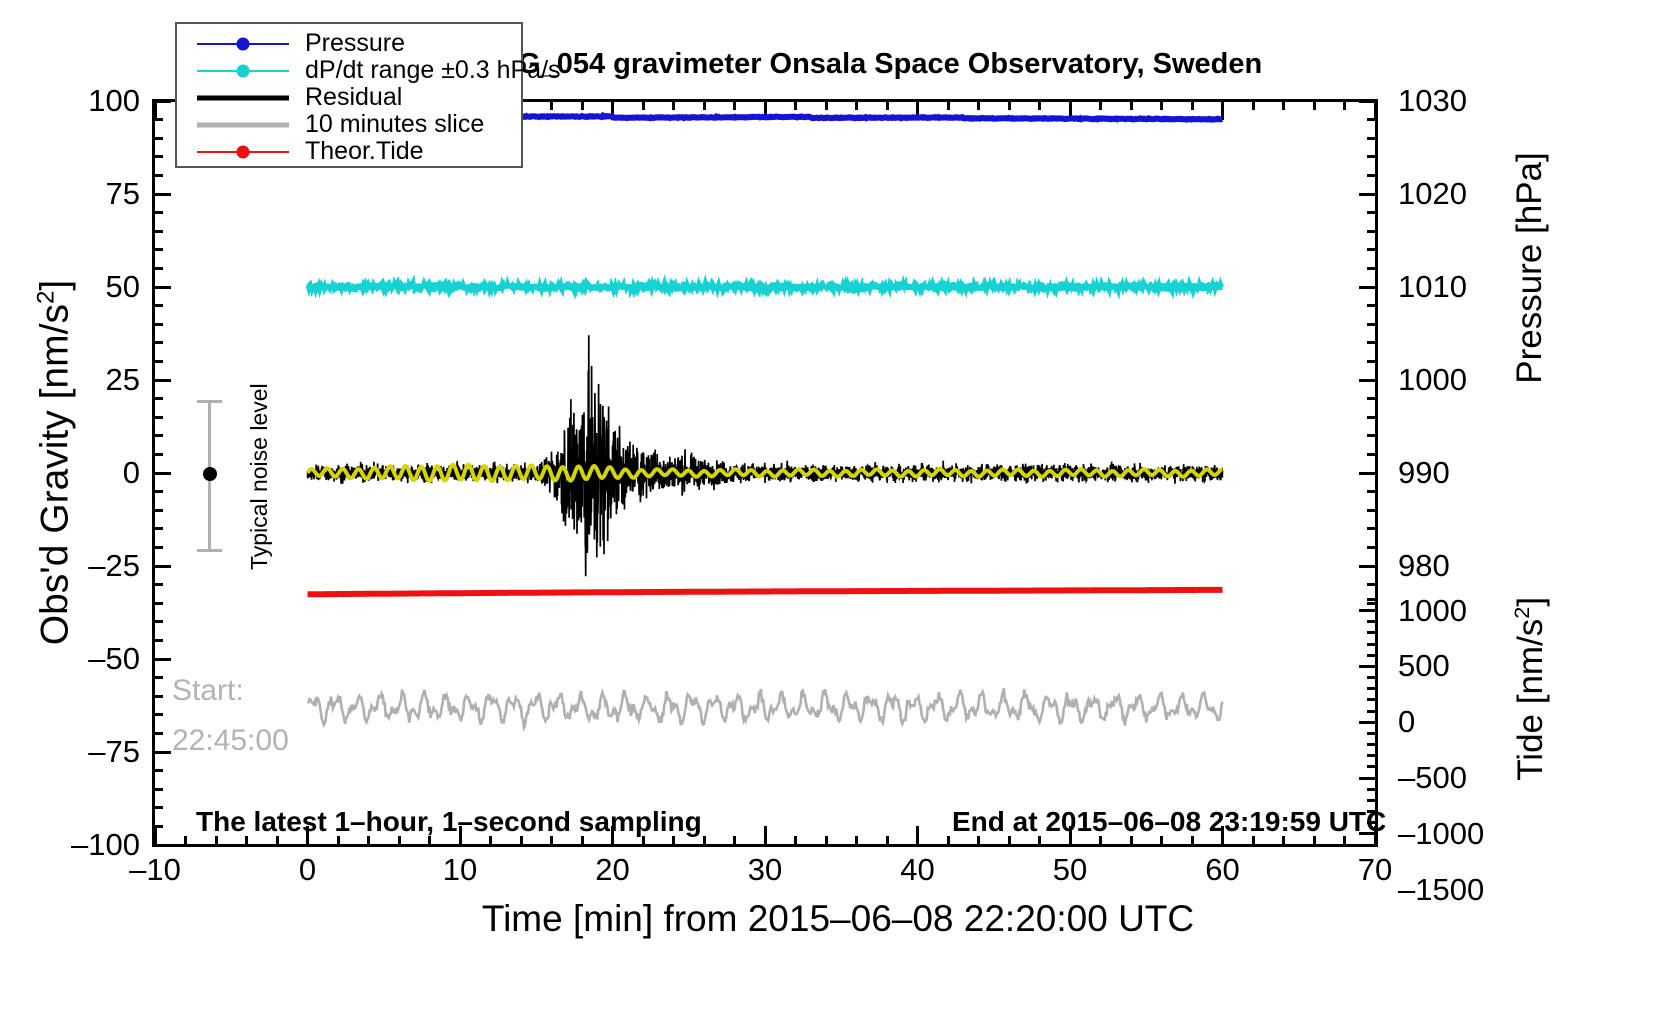  I want to click on y-tick-label-left: 0, so click(131, 472).